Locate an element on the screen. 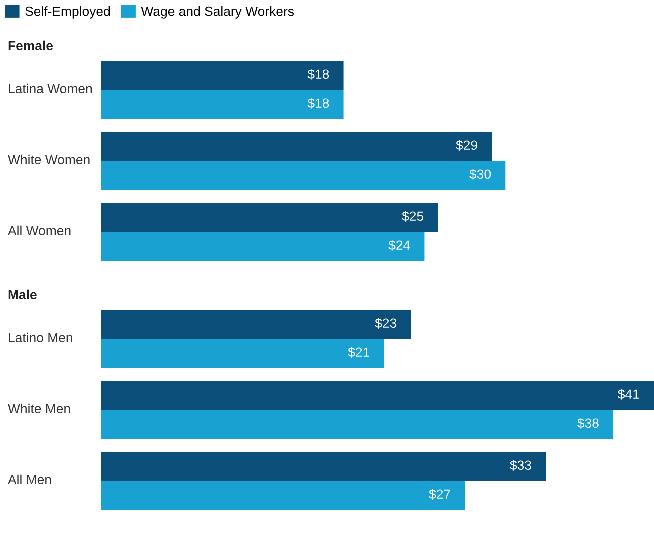 The image size is (654, 543). data-label: $25 is located at coordinates (413, 216).